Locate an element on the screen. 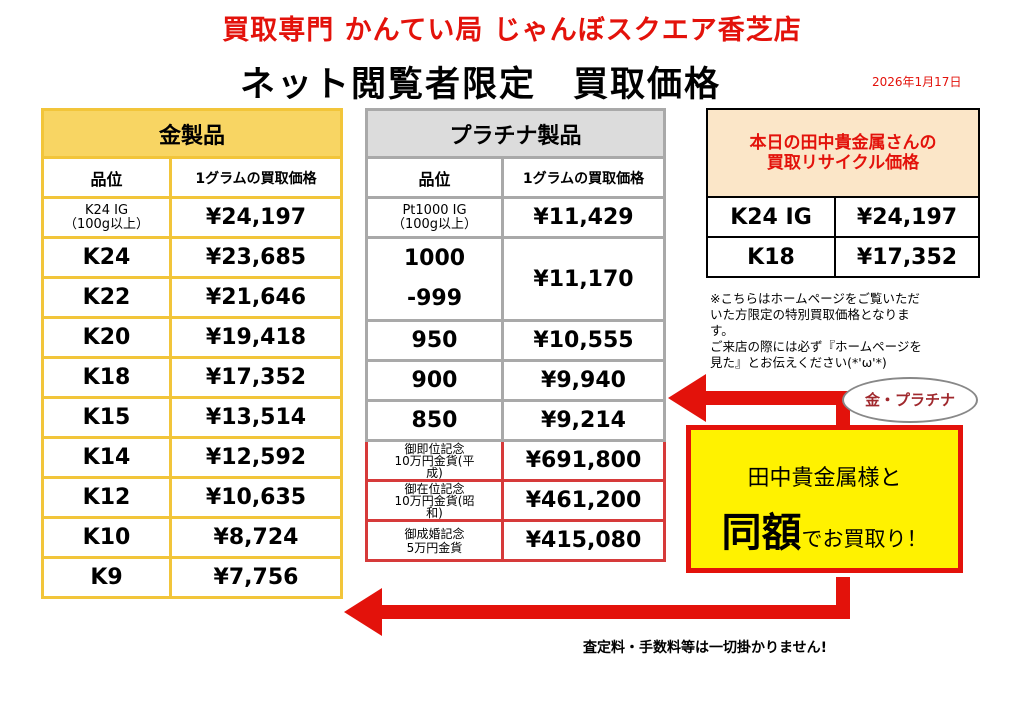  arrow-to-platinum-icon is located at coordinates (759, 400).